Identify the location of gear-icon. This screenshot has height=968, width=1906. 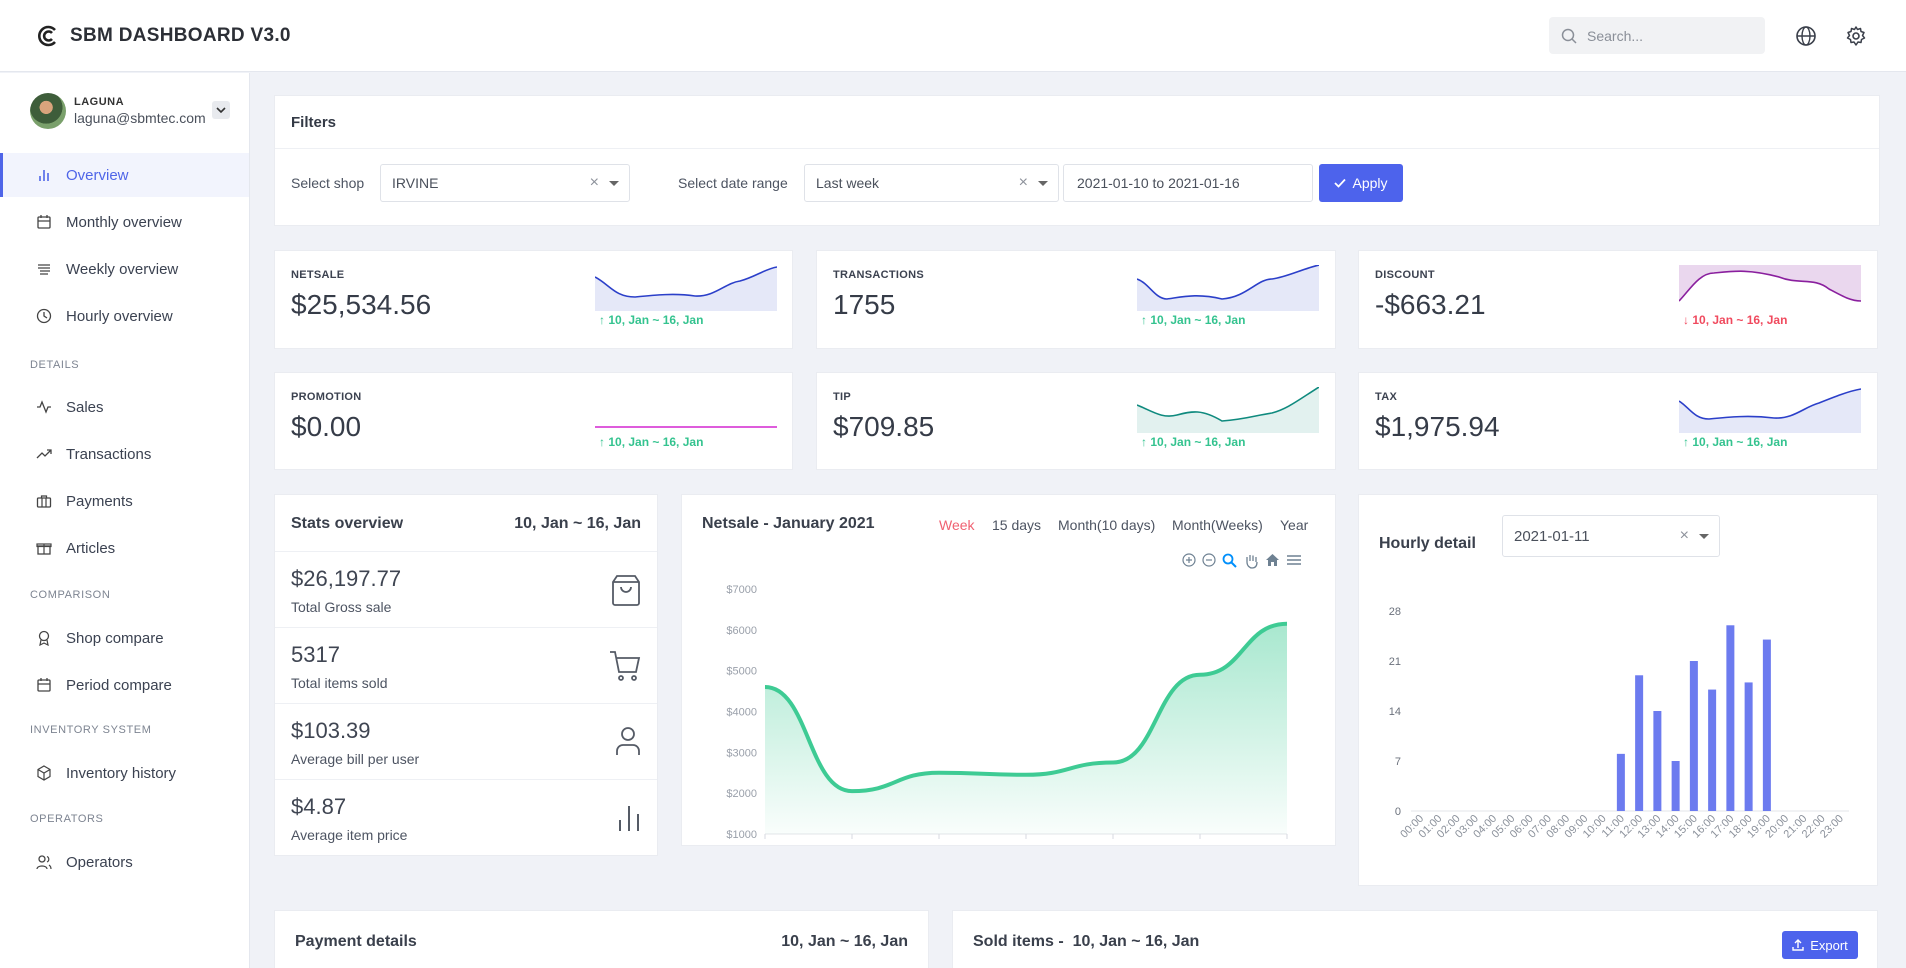
(1856, 36).